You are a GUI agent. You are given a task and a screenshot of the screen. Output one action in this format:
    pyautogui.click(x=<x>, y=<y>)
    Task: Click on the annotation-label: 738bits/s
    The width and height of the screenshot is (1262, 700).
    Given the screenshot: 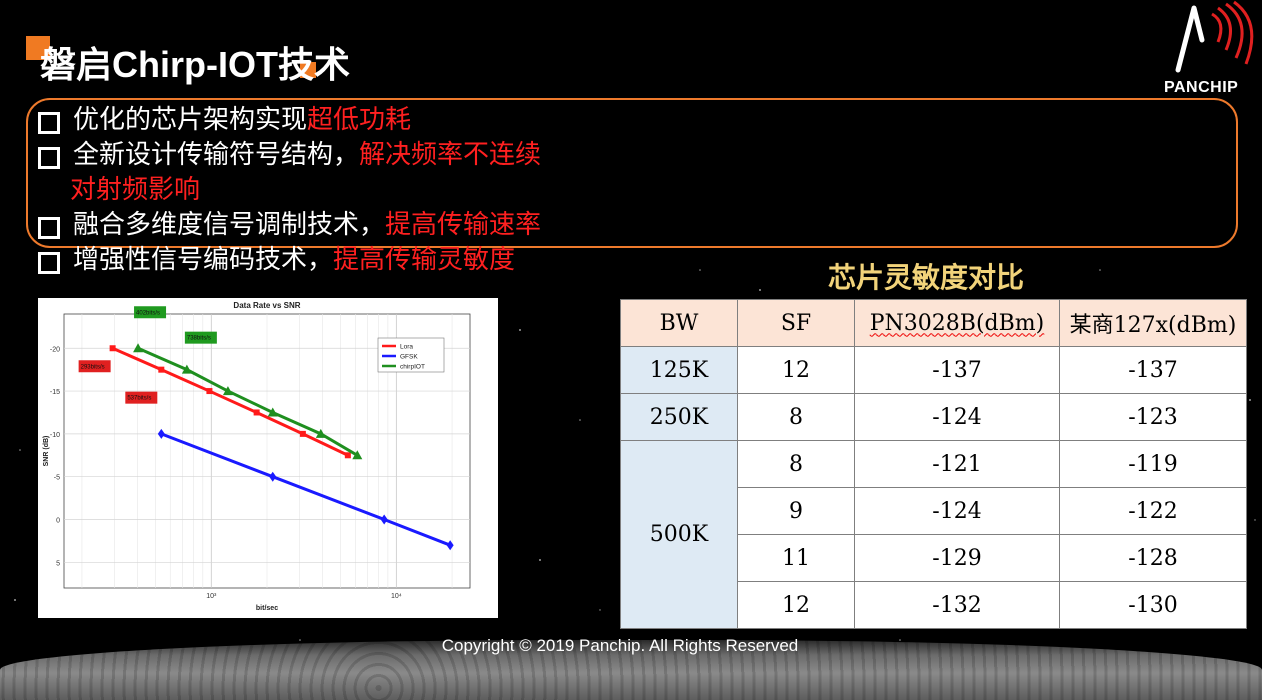 What is the action you would take?
    pyautogui.click(x=199, y=339)
    